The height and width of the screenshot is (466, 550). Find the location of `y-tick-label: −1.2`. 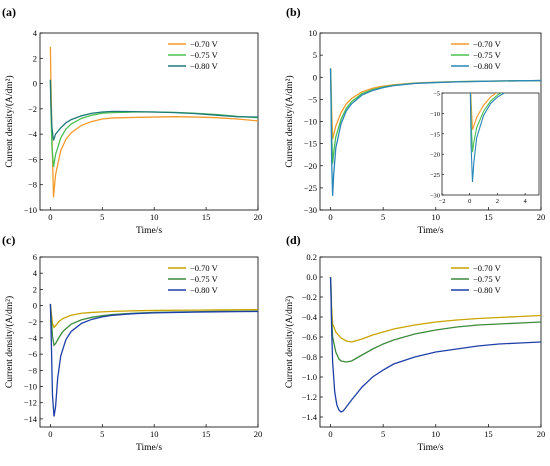

y-tick-label: −1.2 is located at coordinates (309, 397).